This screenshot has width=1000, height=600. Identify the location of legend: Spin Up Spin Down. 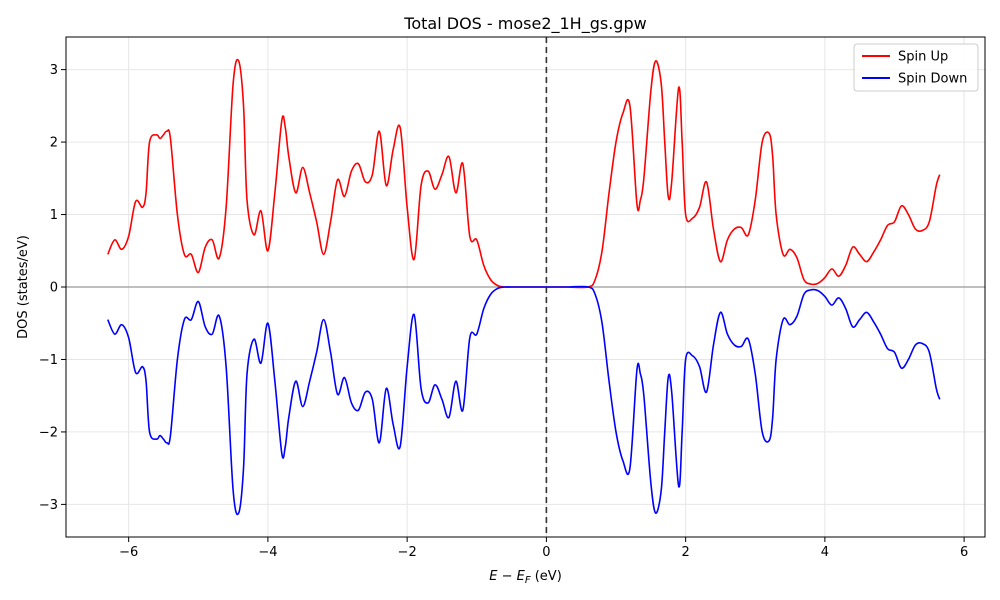
(916, 67).